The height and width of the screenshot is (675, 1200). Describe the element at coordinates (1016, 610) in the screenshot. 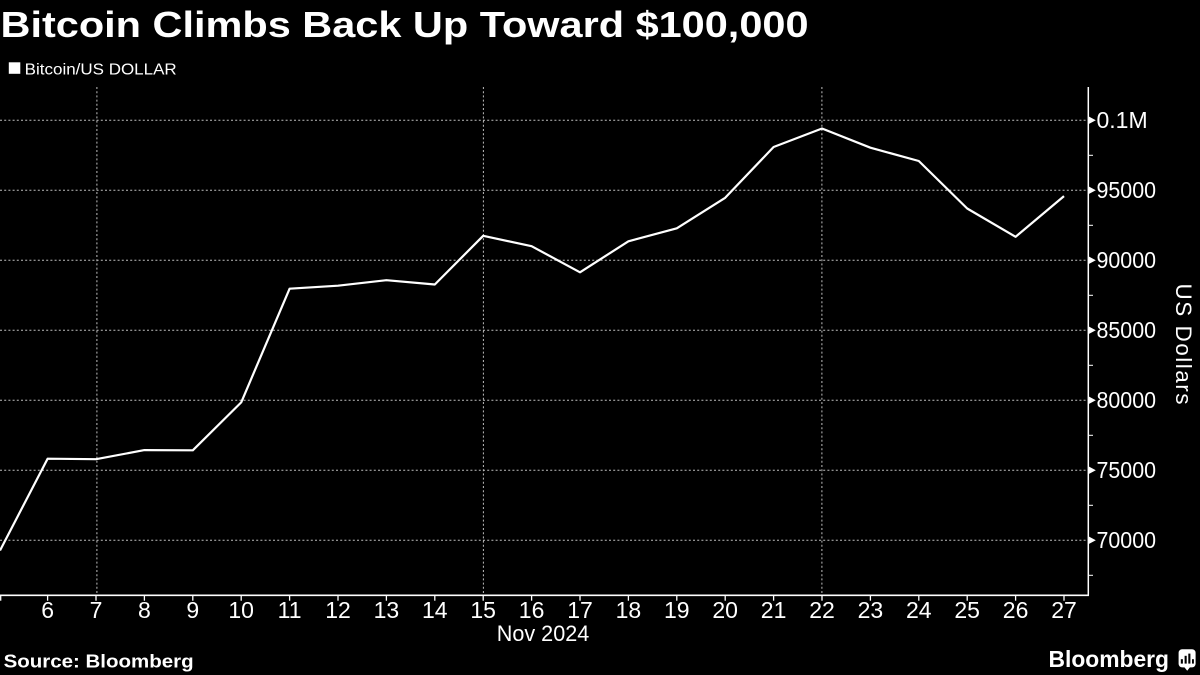

I see `svg-text: 26` at that location.